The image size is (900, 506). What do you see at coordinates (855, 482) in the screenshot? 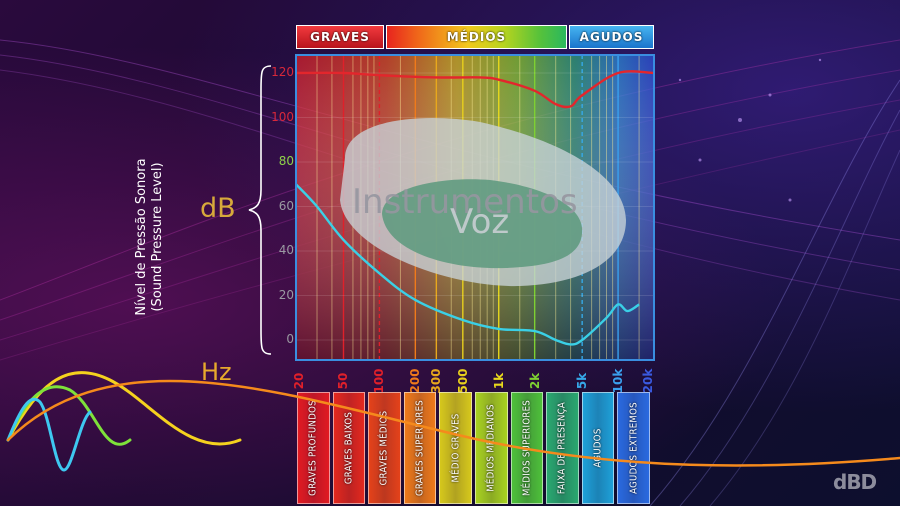
I see `logo: dBD` at bounding box center [855, 482].